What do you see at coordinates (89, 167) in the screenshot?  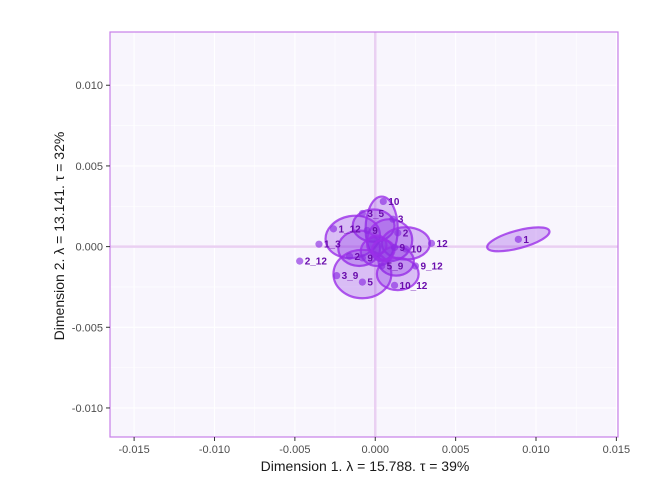 I see `y-tick-label: 0.005` at bounding box center [89, 167].